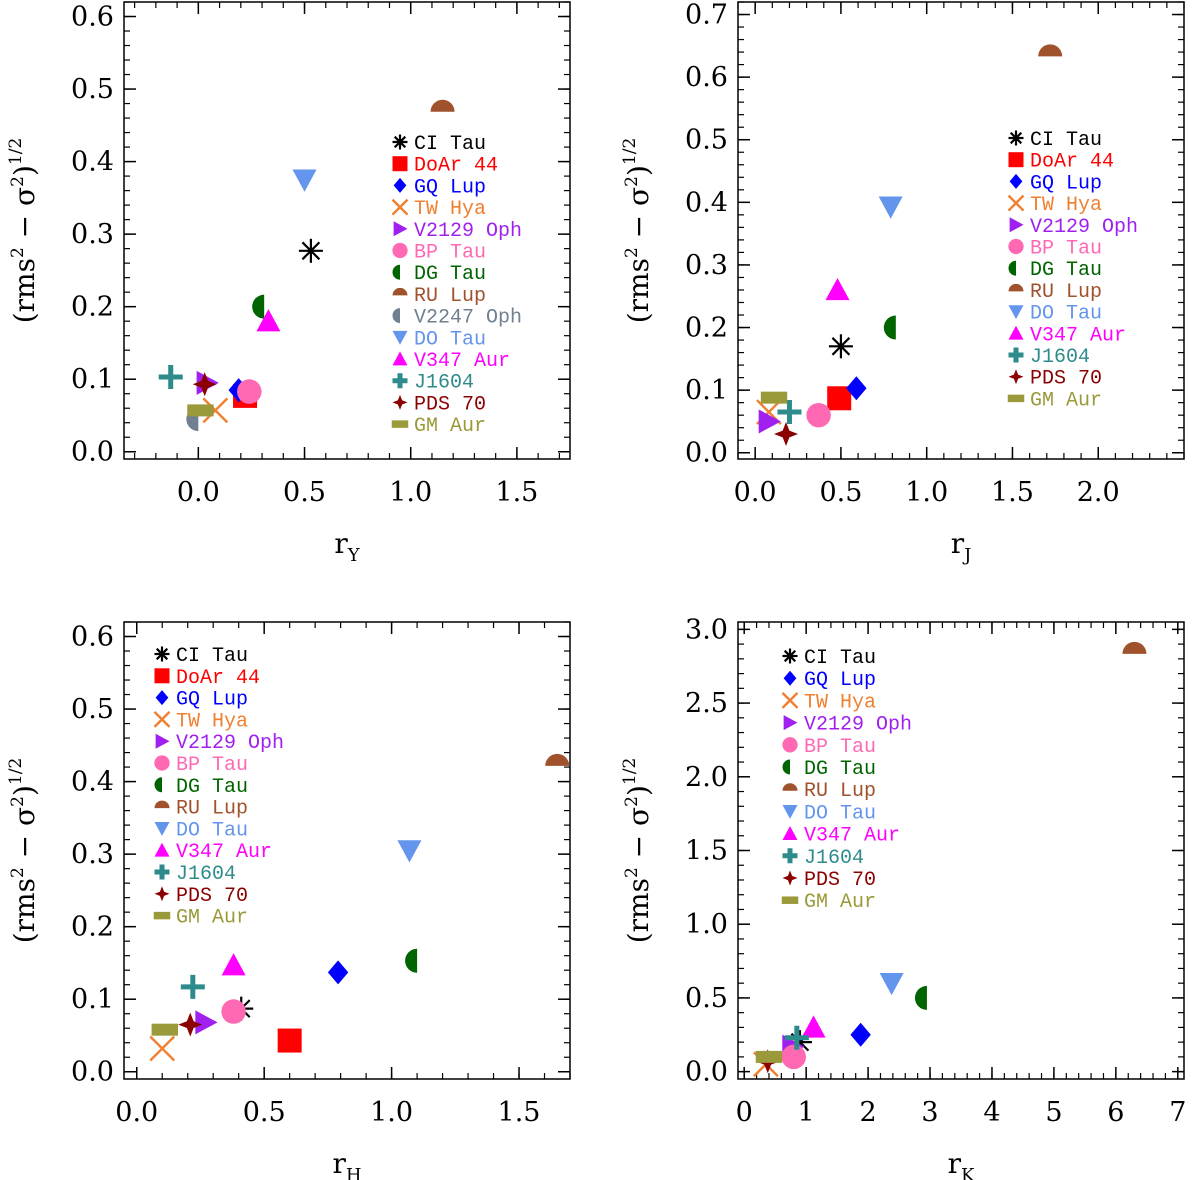 This screenshot has width=1200, height=1180. Describe the element at coordinates (840, 346) in the screenshot. I see `data-point-ci-tau` at that location.